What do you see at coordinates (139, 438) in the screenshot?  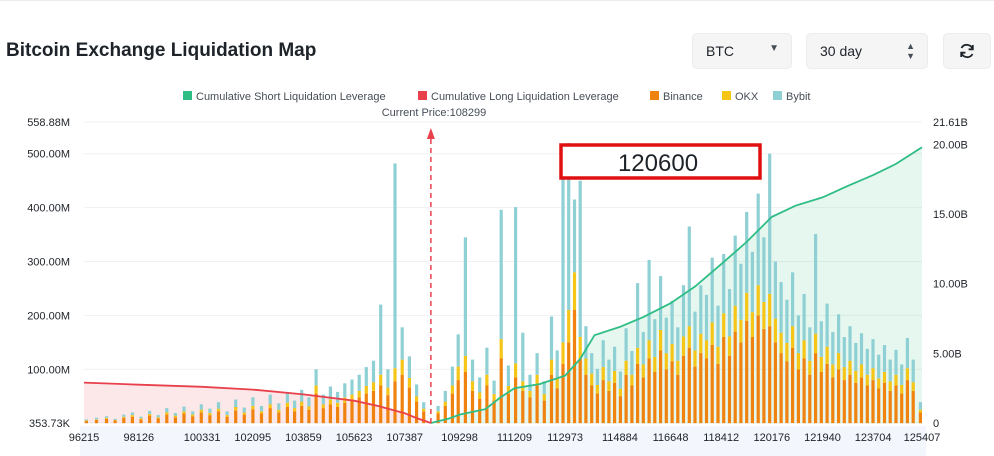 I see `x-tick-label: 98126` at bounding box center [139, 438].